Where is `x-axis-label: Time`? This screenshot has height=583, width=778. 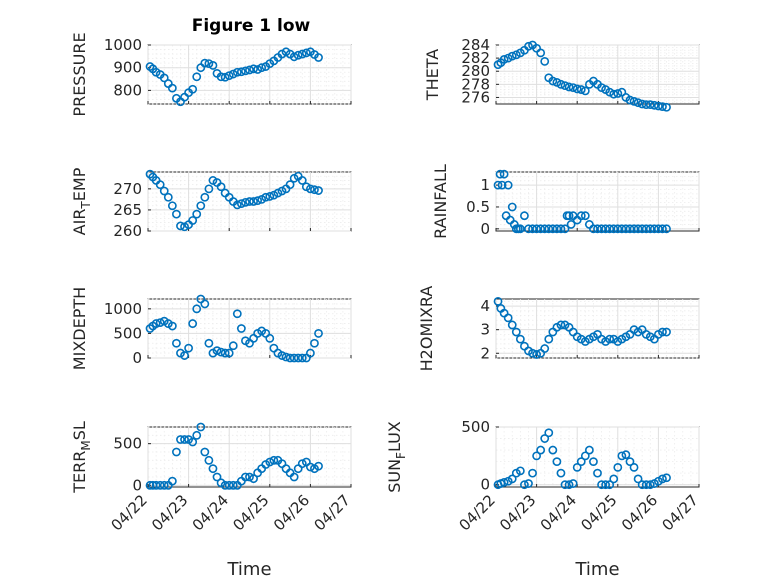
x-axis-label: Time is located at coordinates (248, 569).